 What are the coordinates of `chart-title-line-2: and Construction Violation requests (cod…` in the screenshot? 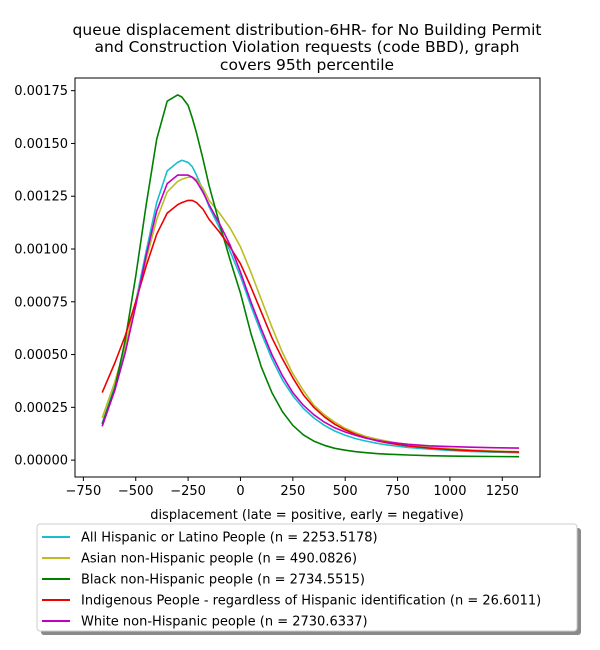 It's located at (307, 47).